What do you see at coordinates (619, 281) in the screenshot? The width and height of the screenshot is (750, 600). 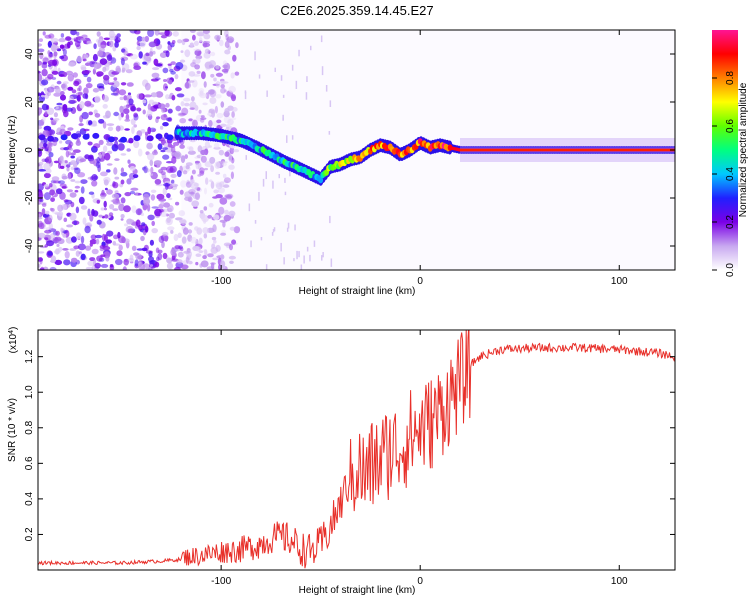 I see `spectrogram-x-tick-label: 100` at bounding box center [619, 281].